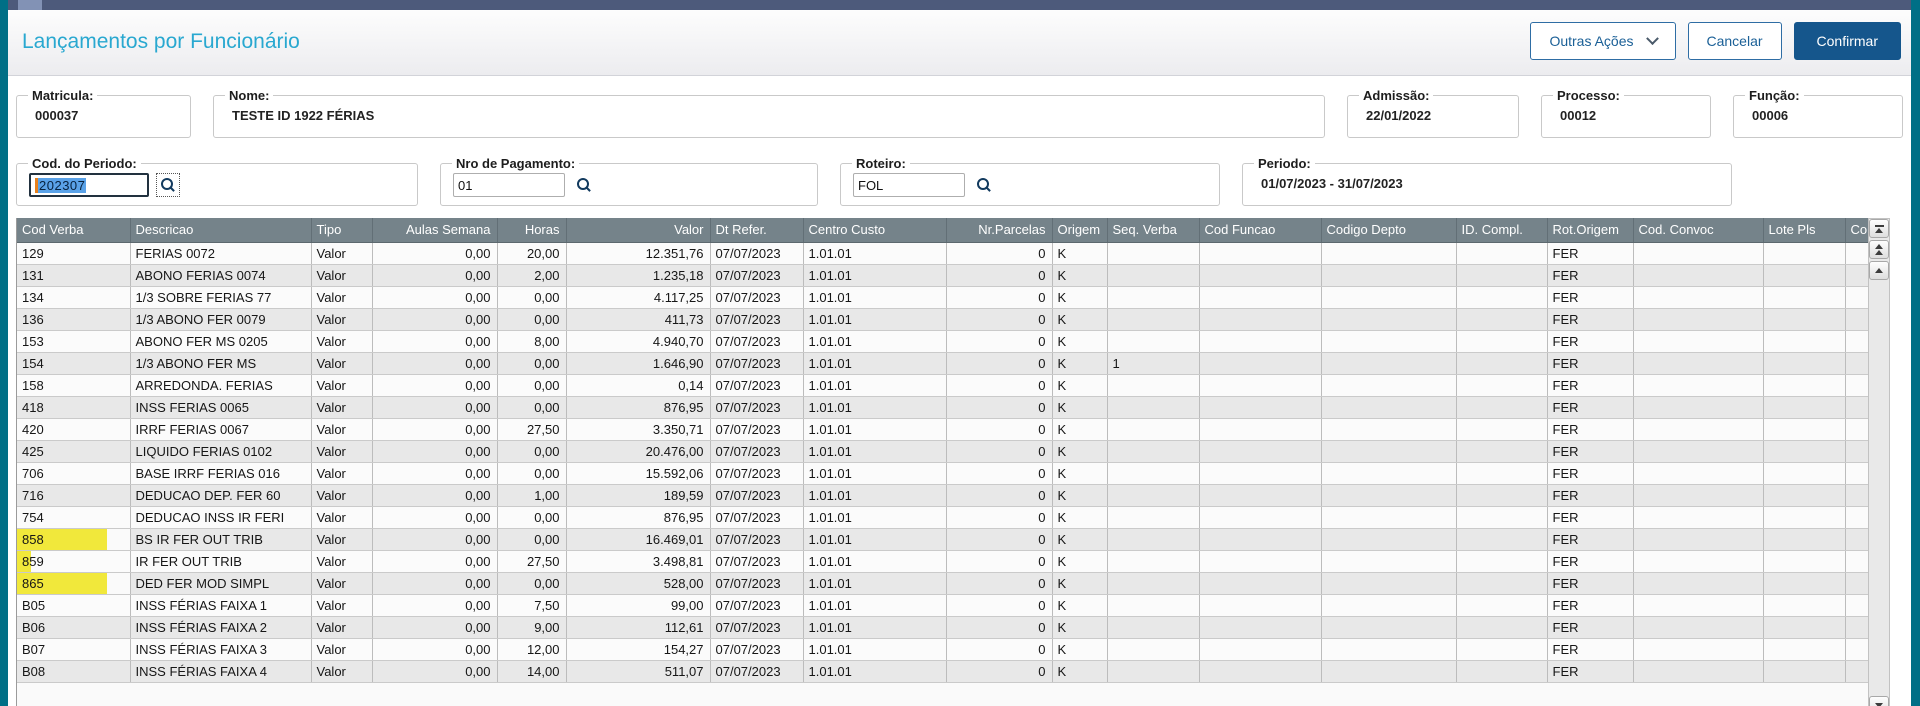  Describe the element at coordinates (1734, 41) in the screenshot. I see `cancelar-button: Cancelar` at that location.